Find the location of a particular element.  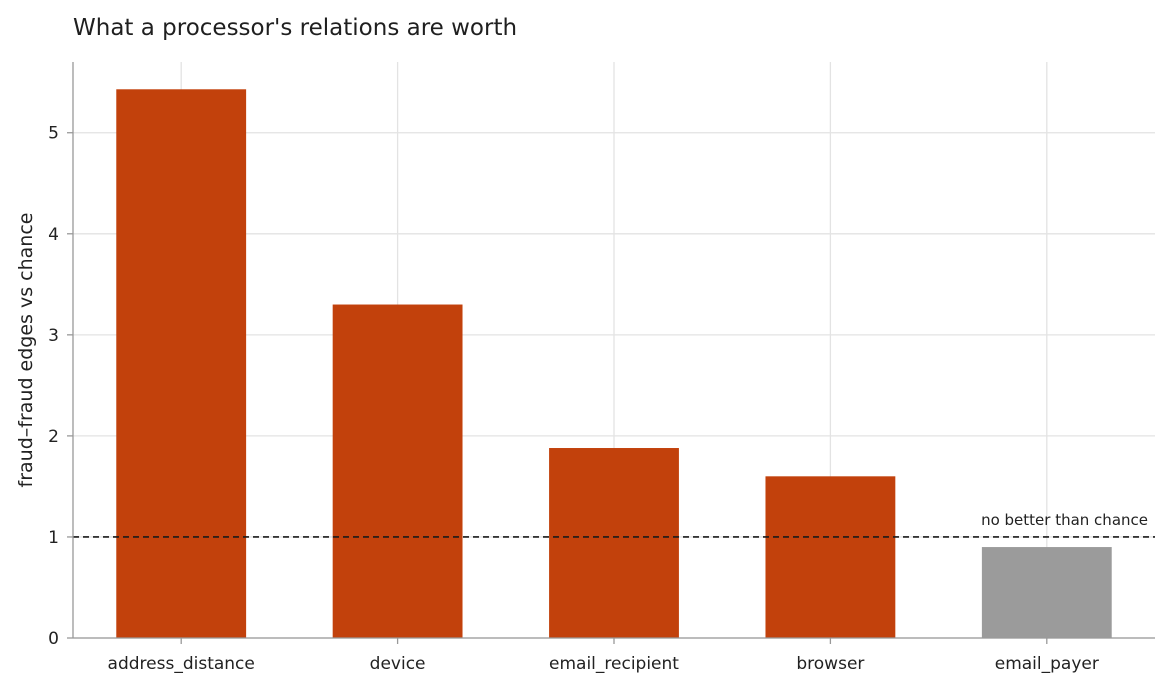

bar-browser is located at coordinates (830, 557).